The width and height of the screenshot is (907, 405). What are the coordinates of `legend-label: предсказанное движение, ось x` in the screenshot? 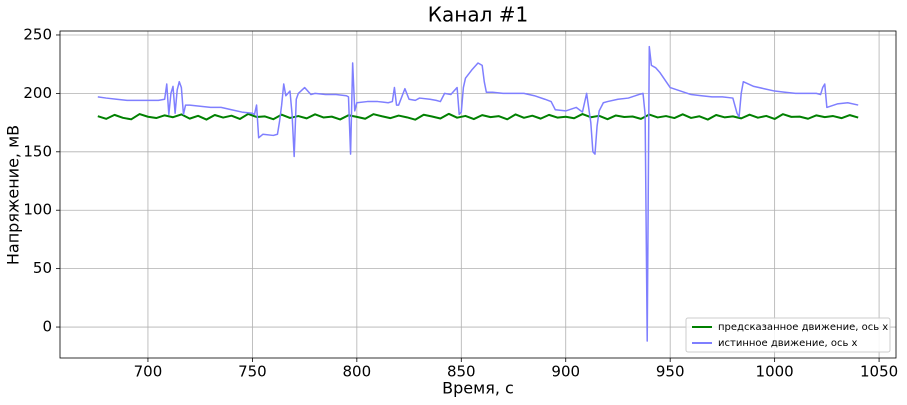 It's located at (803, 327).